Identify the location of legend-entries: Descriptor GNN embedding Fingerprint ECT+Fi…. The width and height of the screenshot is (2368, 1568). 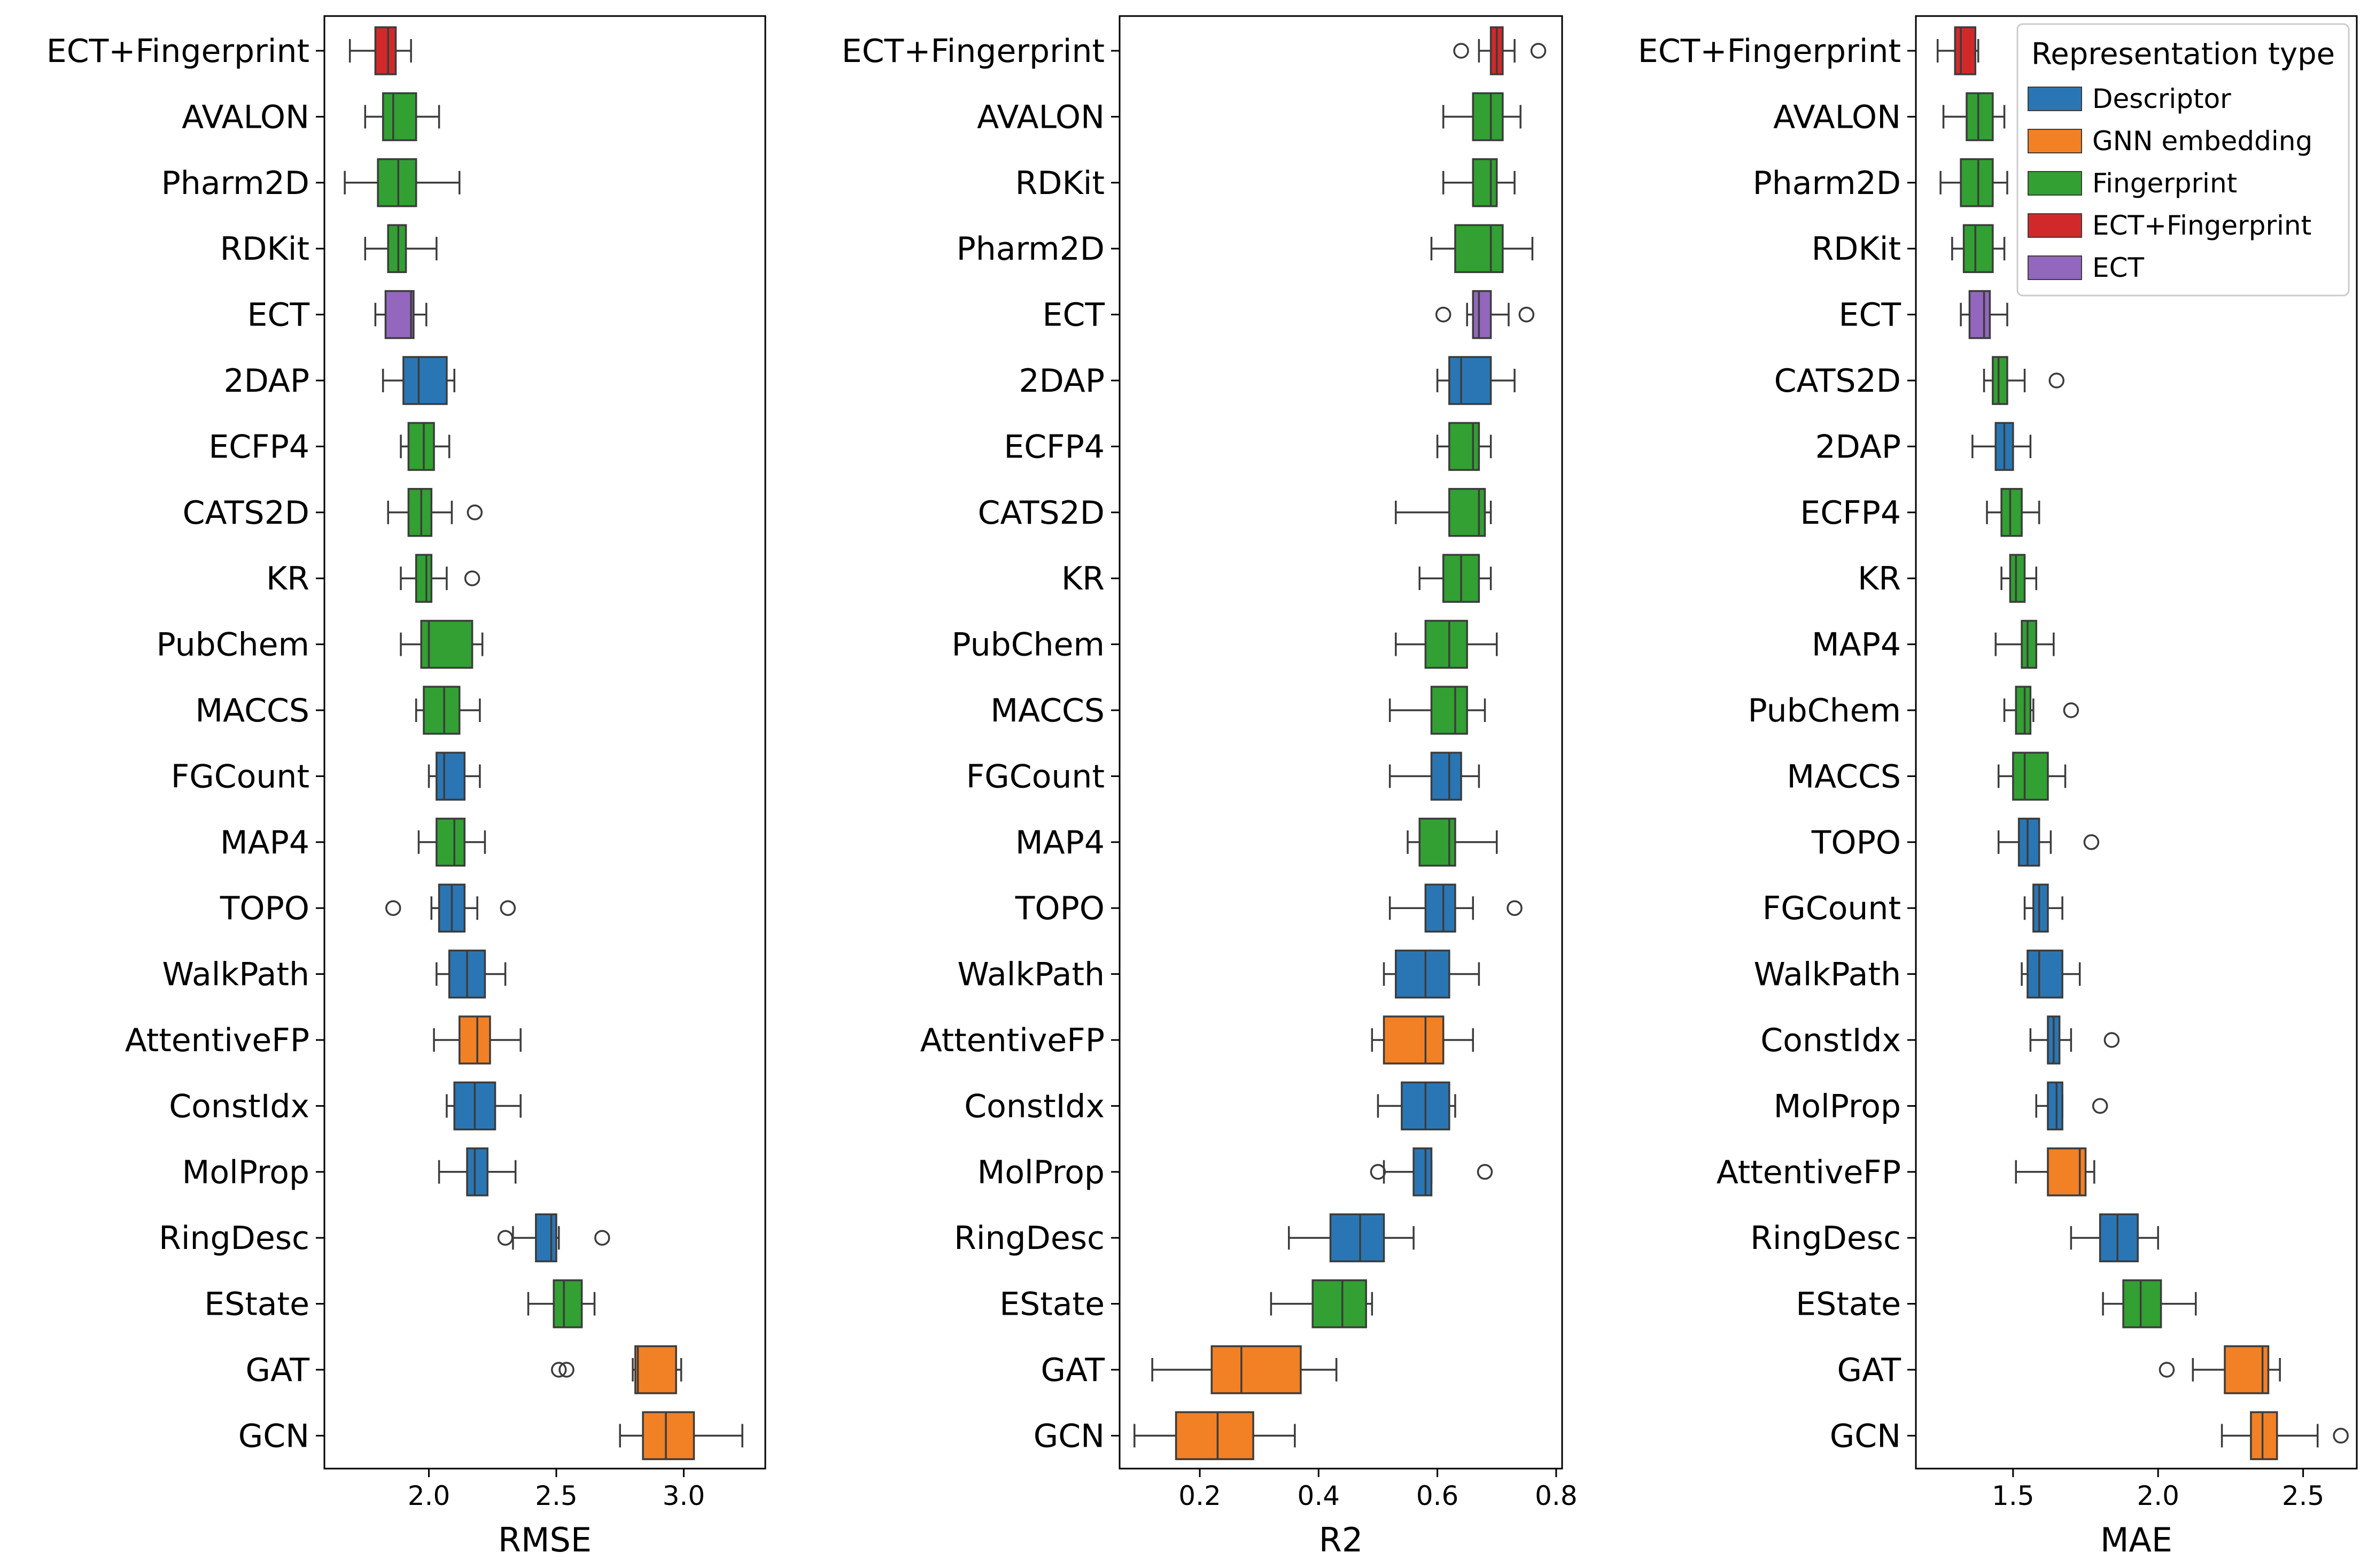
(2170, 183).